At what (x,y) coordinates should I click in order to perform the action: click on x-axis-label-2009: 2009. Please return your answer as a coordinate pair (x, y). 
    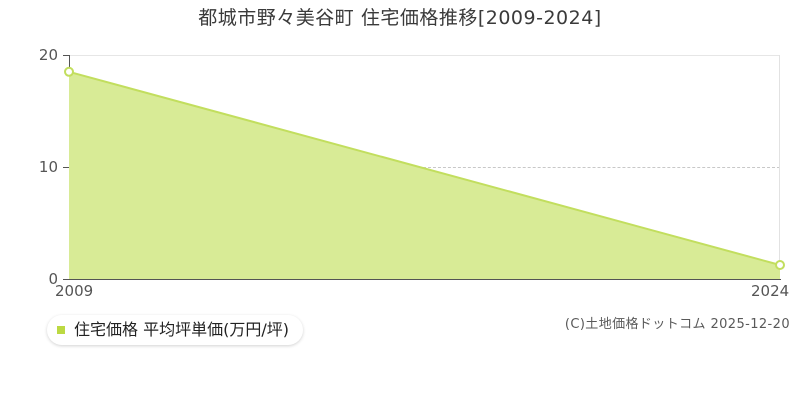
    Looking at the image, I should click on (74, 291).